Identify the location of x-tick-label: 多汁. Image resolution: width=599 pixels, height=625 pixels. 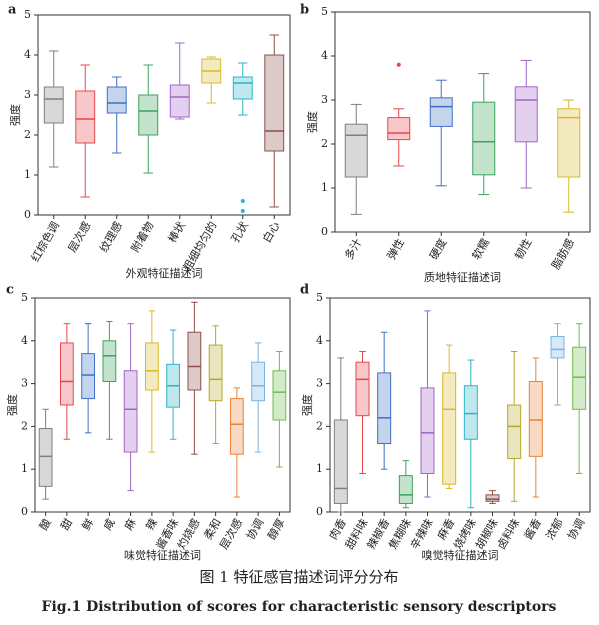
(352, 249).